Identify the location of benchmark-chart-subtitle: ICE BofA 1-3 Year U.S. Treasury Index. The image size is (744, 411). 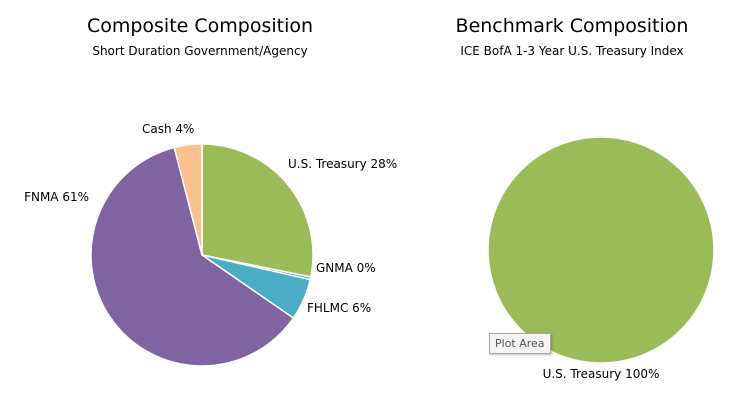
(572, 51).